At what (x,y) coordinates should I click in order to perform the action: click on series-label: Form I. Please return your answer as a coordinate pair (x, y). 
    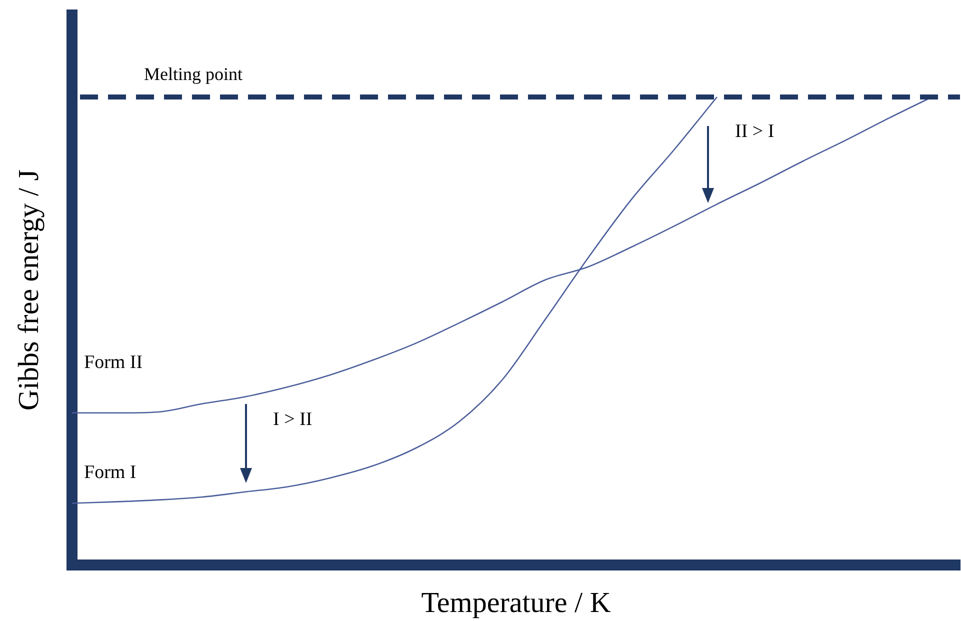
    Looking at the image, I should click on (110, 473).